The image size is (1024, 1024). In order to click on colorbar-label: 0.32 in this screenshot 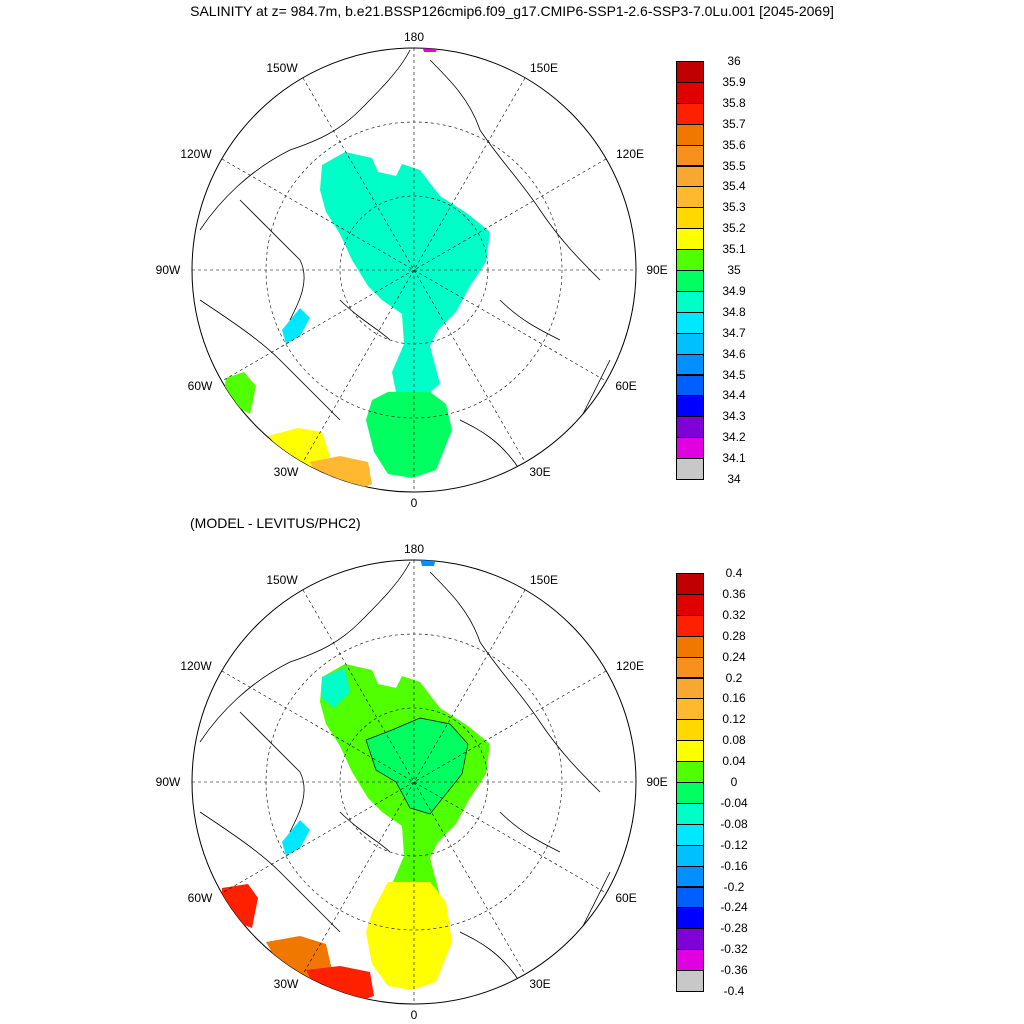, I will do `click(734, 614)`.